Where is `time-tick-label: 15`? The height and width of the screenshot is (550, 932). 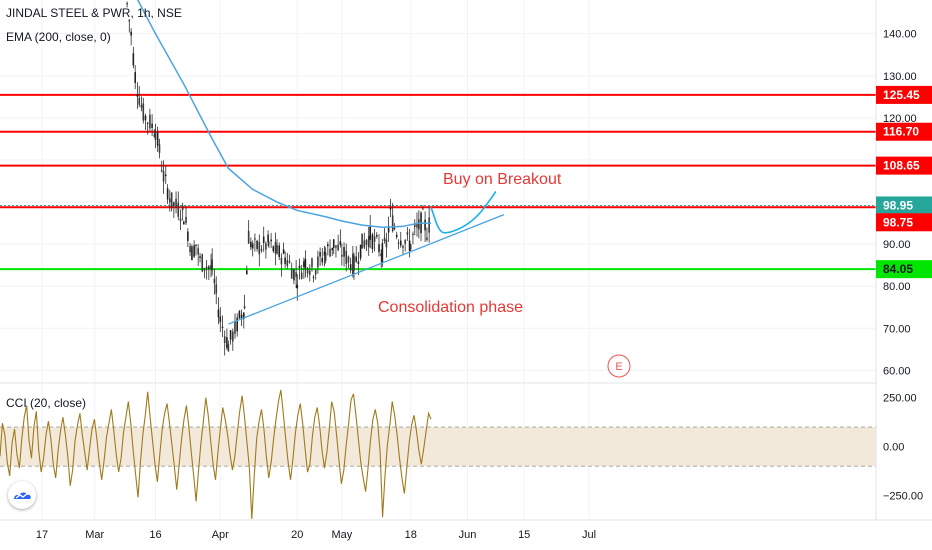
time-tick-label: 15 is located at coordinates (524, 535).